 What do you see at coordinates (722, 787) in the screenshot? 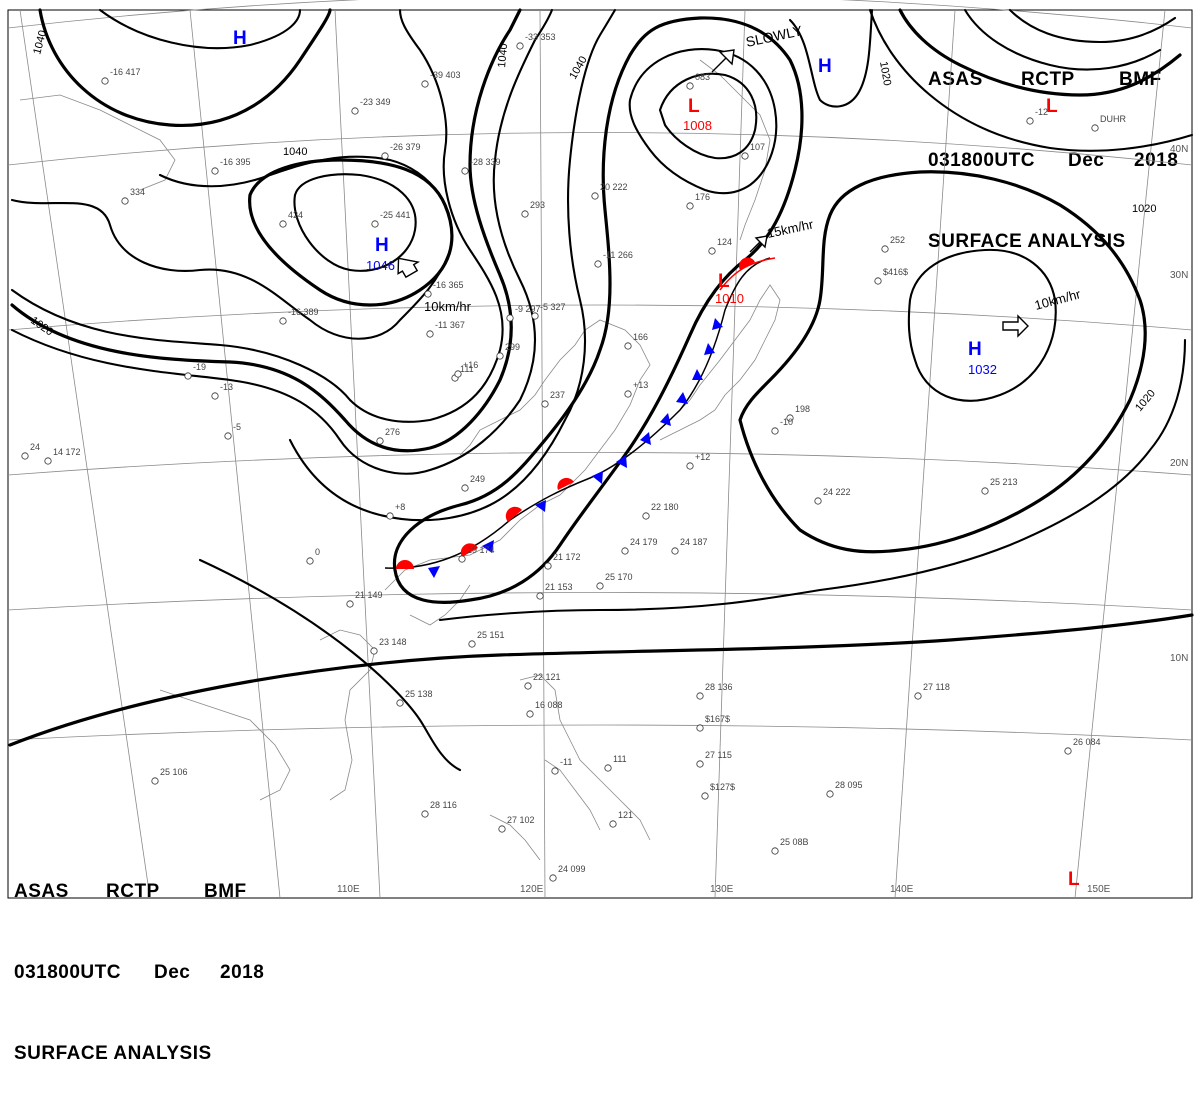
I see `station-observation-label: $127$` at bounding box center [722, 787].